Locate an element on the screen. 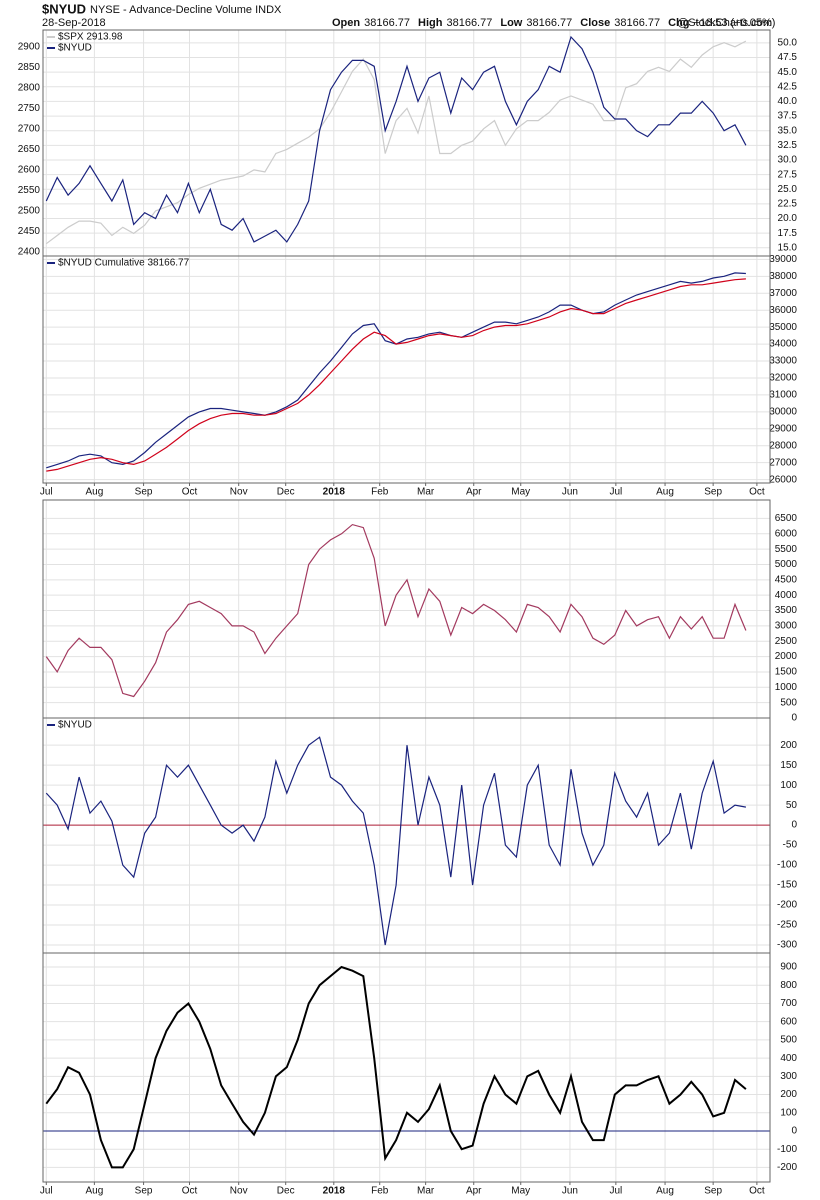 Image resolution: width=820 pixels, height=1200 pixels. y-tick-label-left: 2700 is located at coordinates (29, 128).